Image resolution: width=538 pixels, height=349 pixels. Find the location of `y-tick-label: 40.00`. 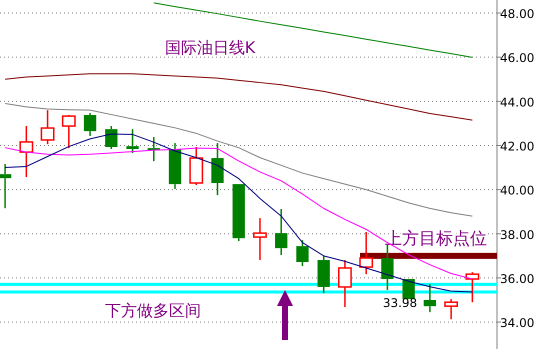

y-tick-label: 40.00 is located at coordinates (517, 191).